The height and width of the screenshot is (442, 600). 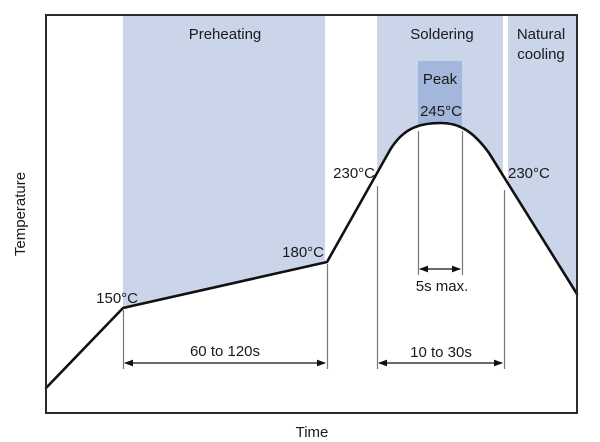 I want to click on temp-180-label: 180°C, so click(x=303, y=252).